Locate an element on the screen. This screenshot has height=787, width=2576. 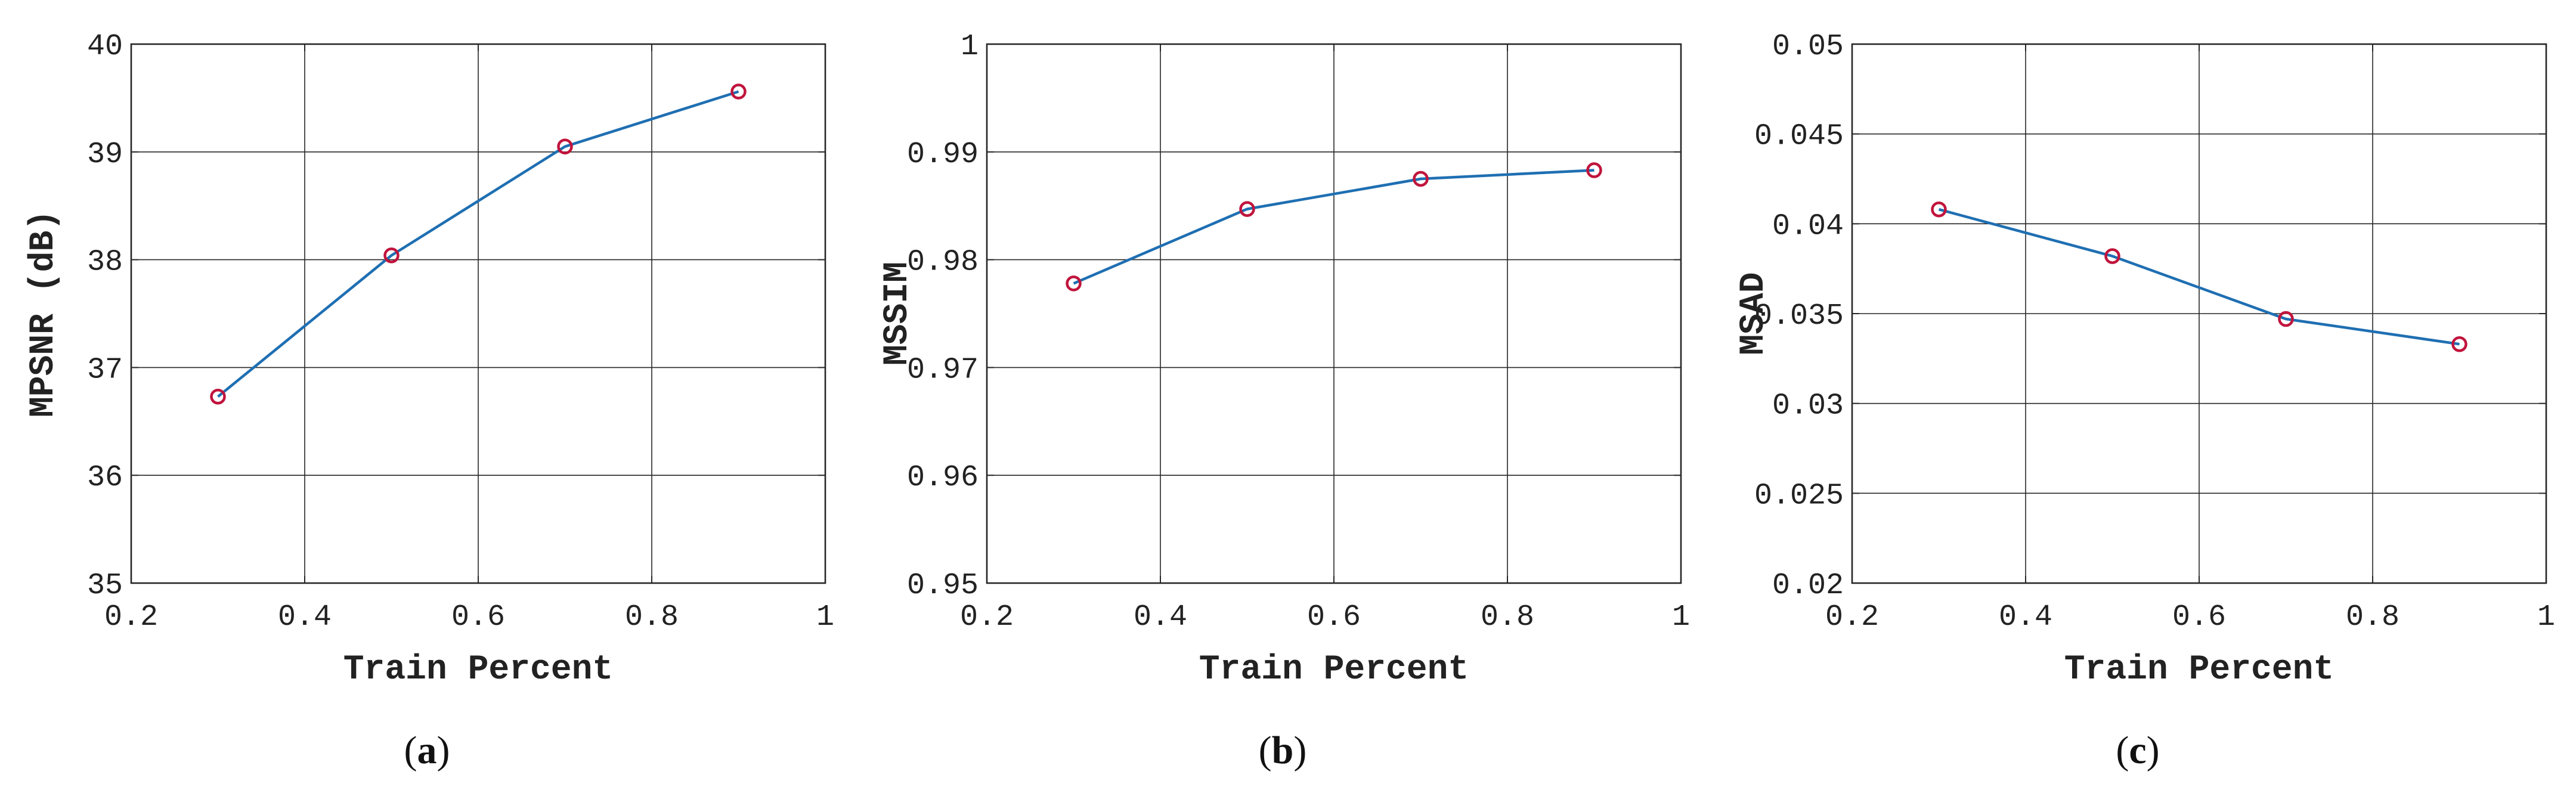
y-tick-label: 0.97 is located at coordinates (943, 370).